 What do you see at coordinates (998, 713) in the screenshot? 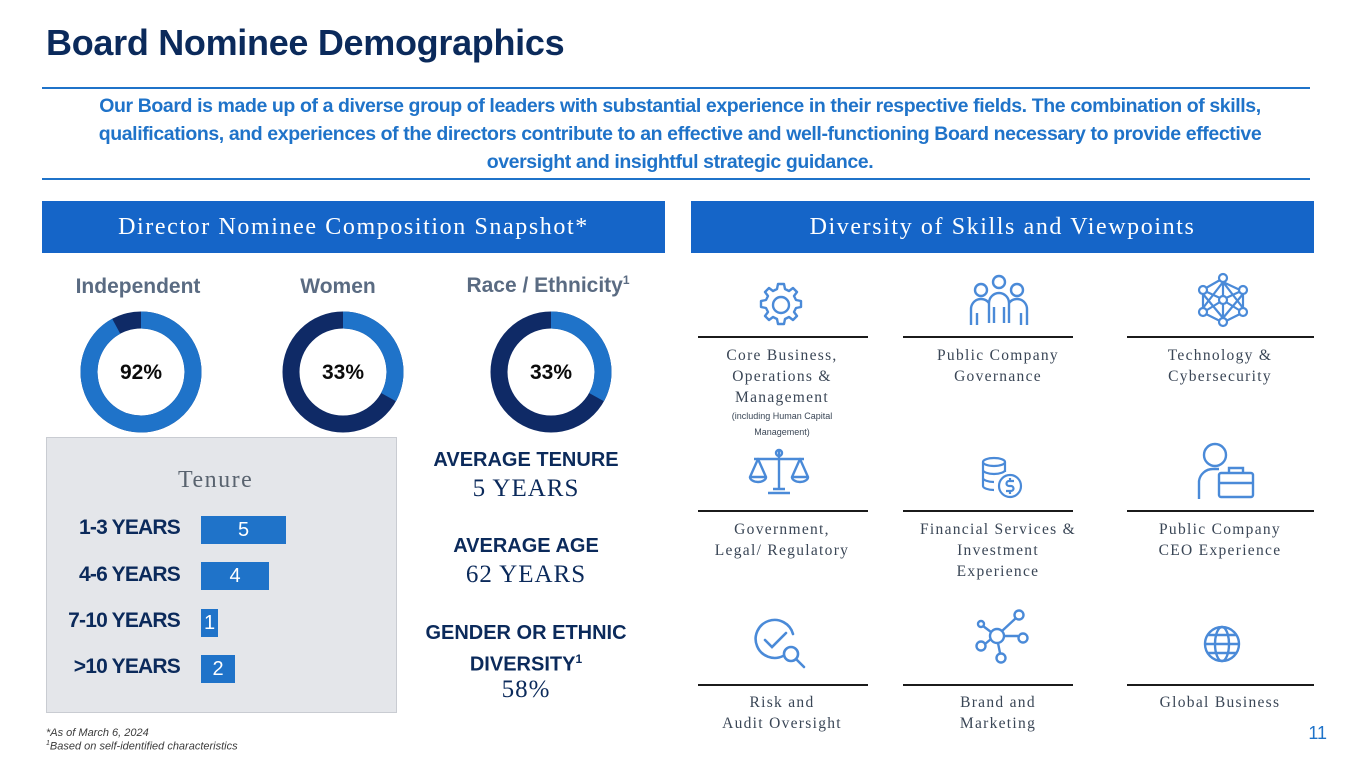
I see `skill-brand-marketing: Brand and Marketing` at bounding box center [998, 713].